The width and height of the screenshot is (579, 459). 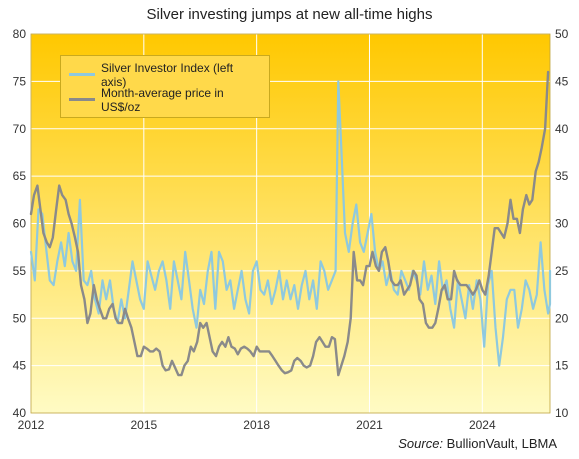 What do you see at coordinates (562, 176) in the screenshot?
I see `y-right-tick-label: 35` at bounding box center [562, 176].